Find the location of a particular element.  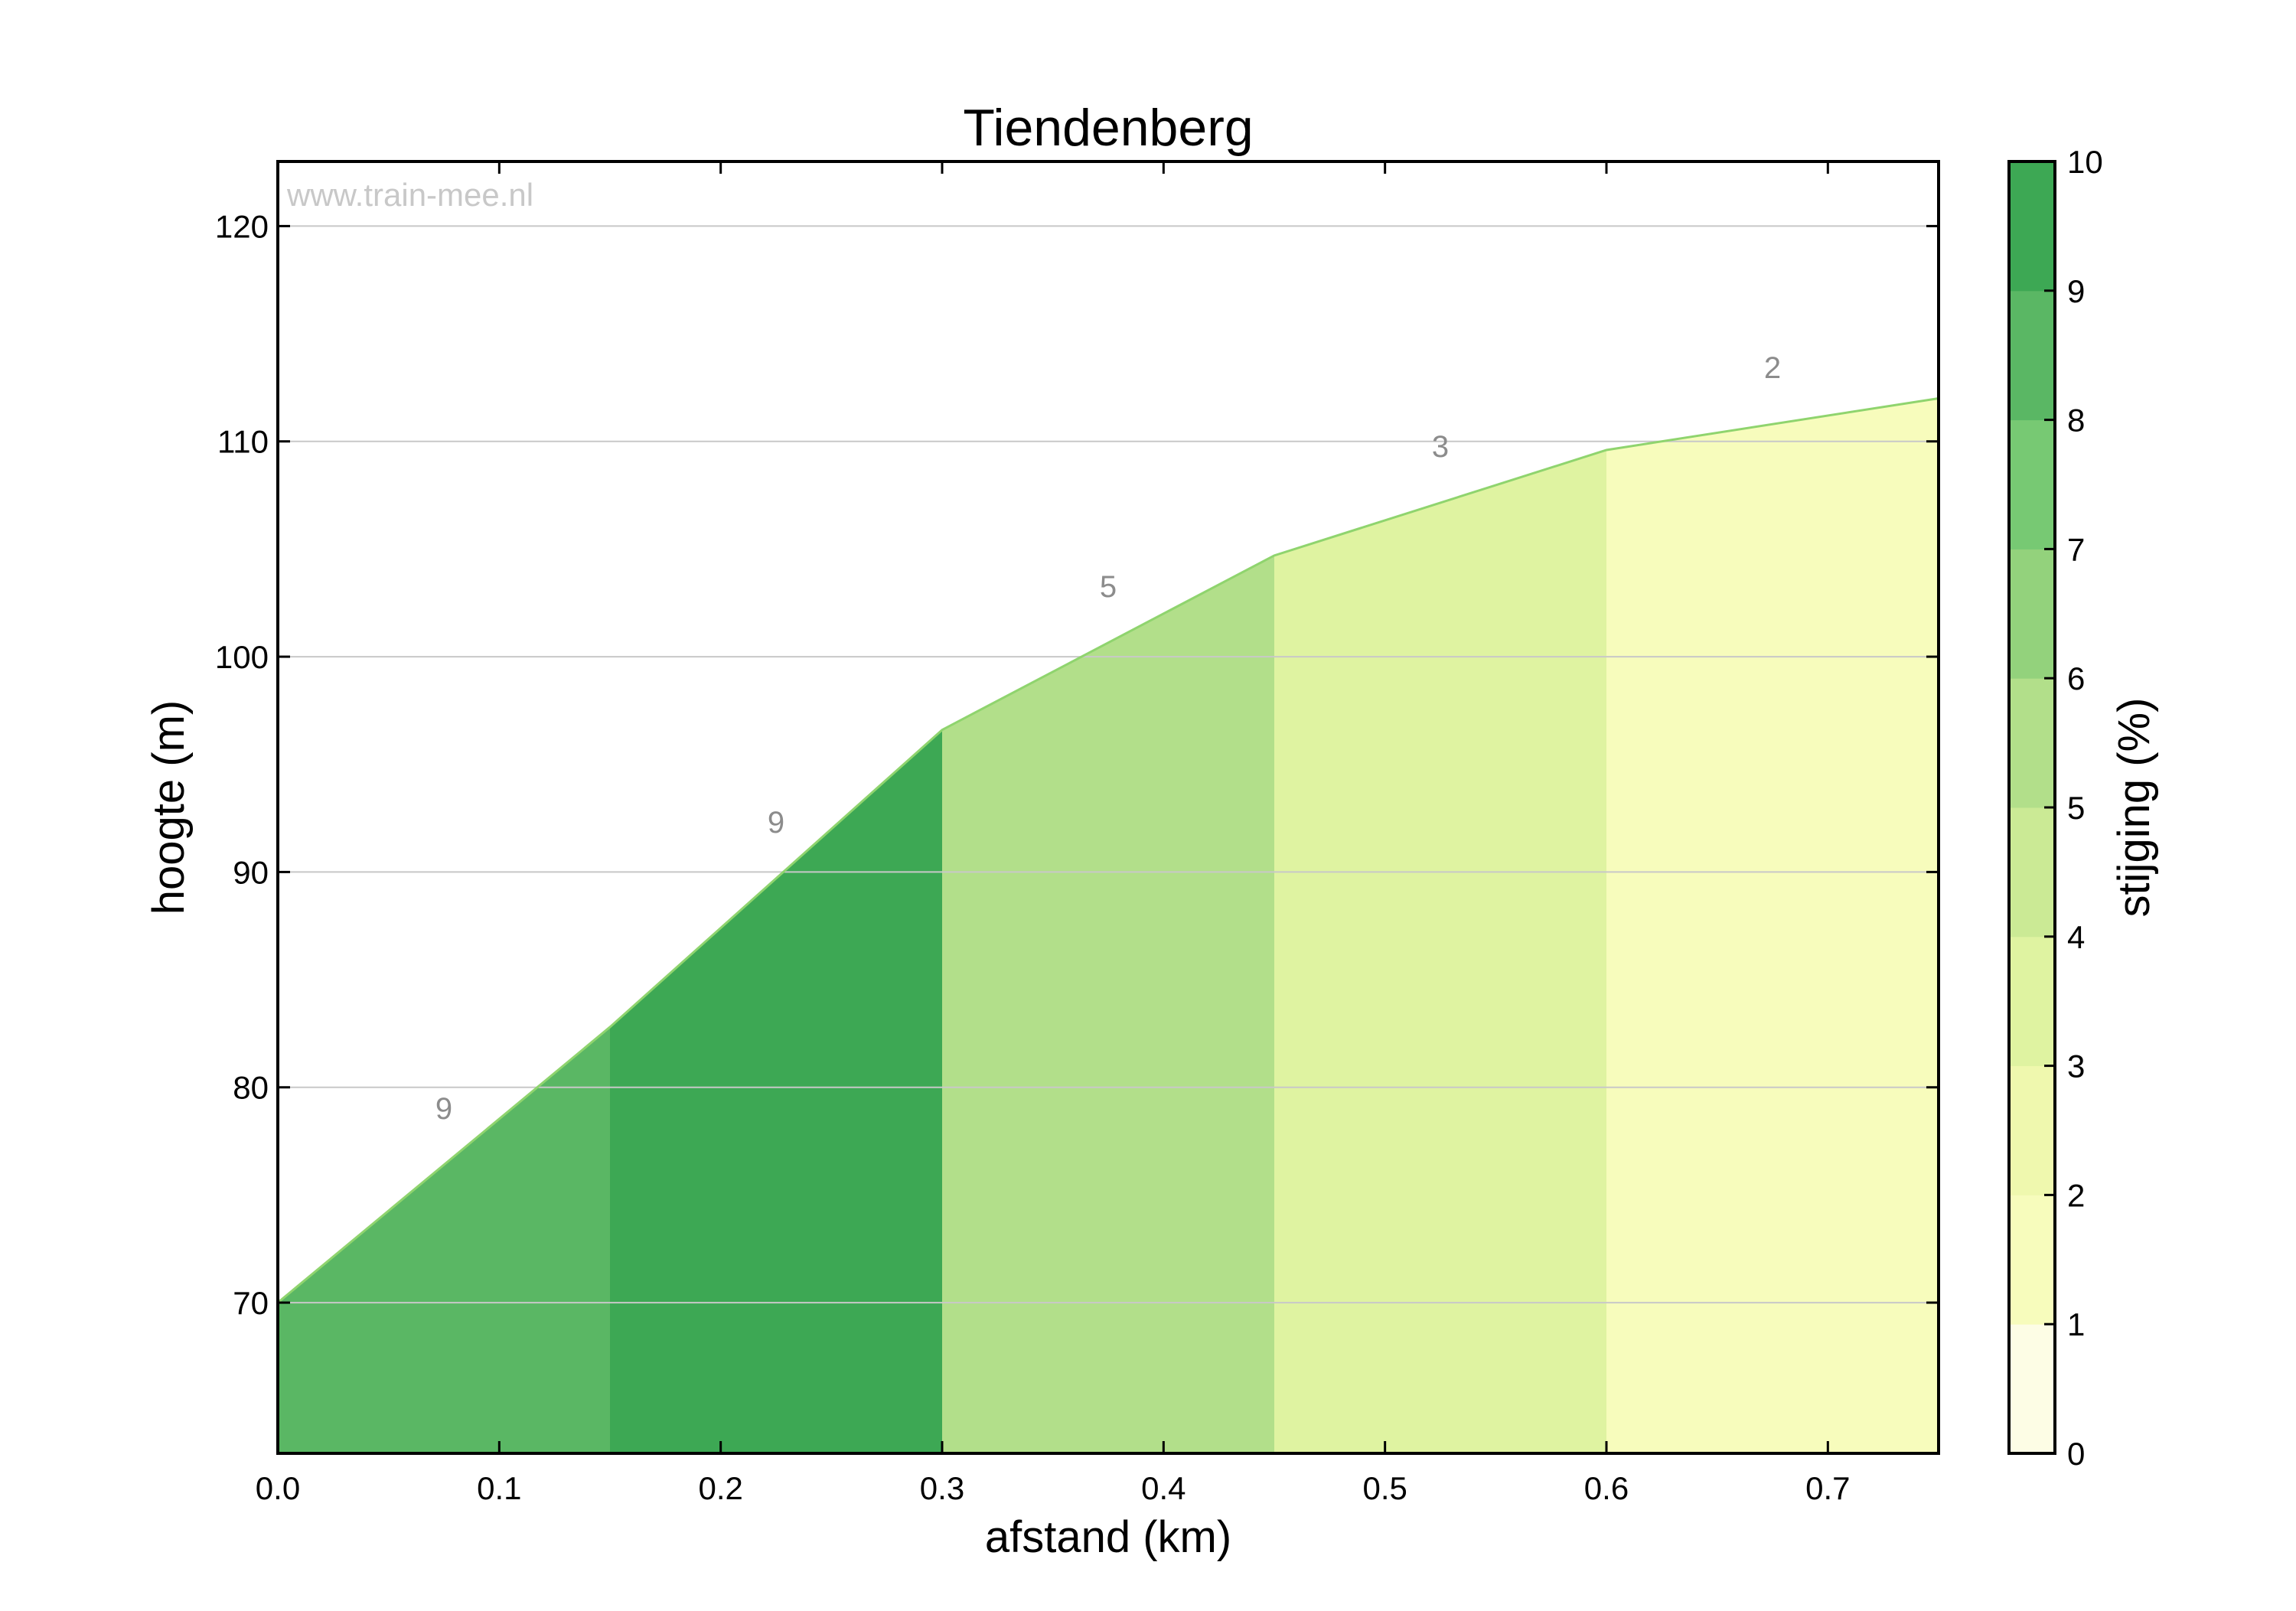

colorbar-tick-label-5: 5 is located at coordinates (2076, 808).